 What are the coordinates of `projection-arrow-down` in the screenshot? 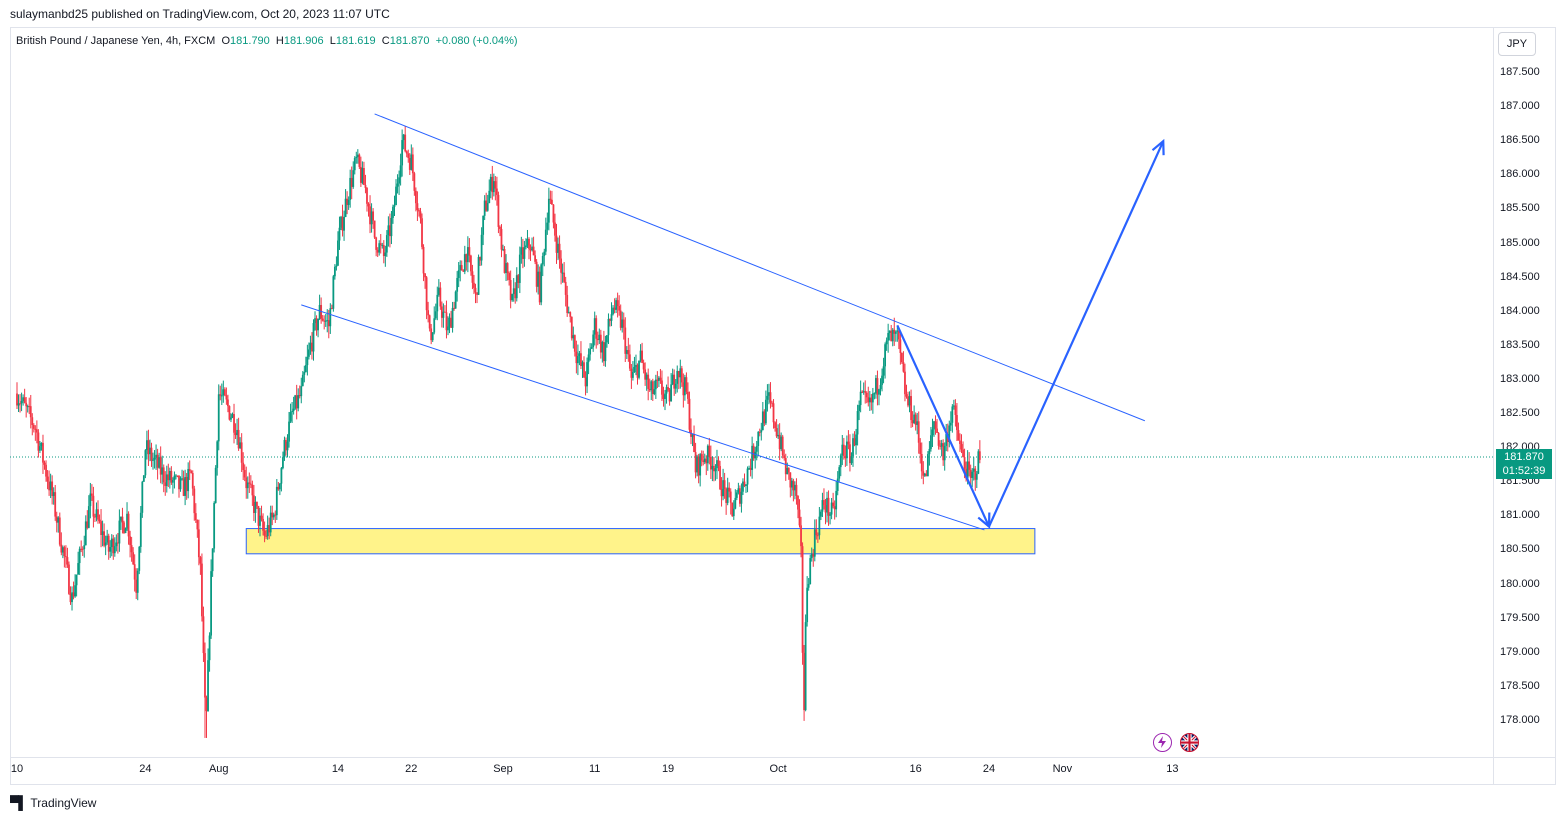 It's located at (943, 425).